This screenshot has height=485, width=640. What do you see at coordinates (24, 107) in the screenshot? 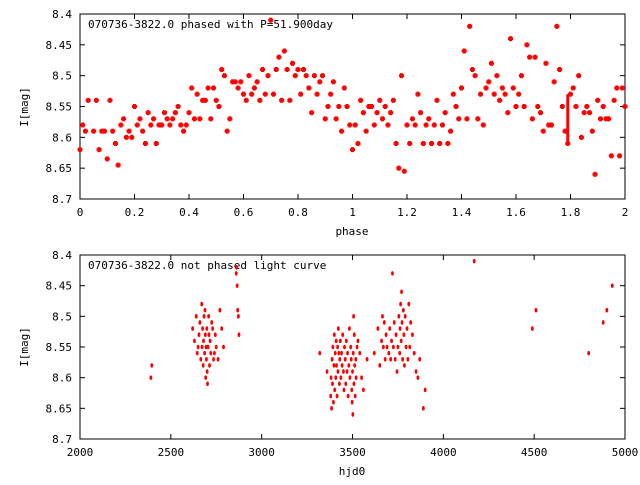
I see `phased-y-axis-label: I[mag]` at bounding box center [24, 107].